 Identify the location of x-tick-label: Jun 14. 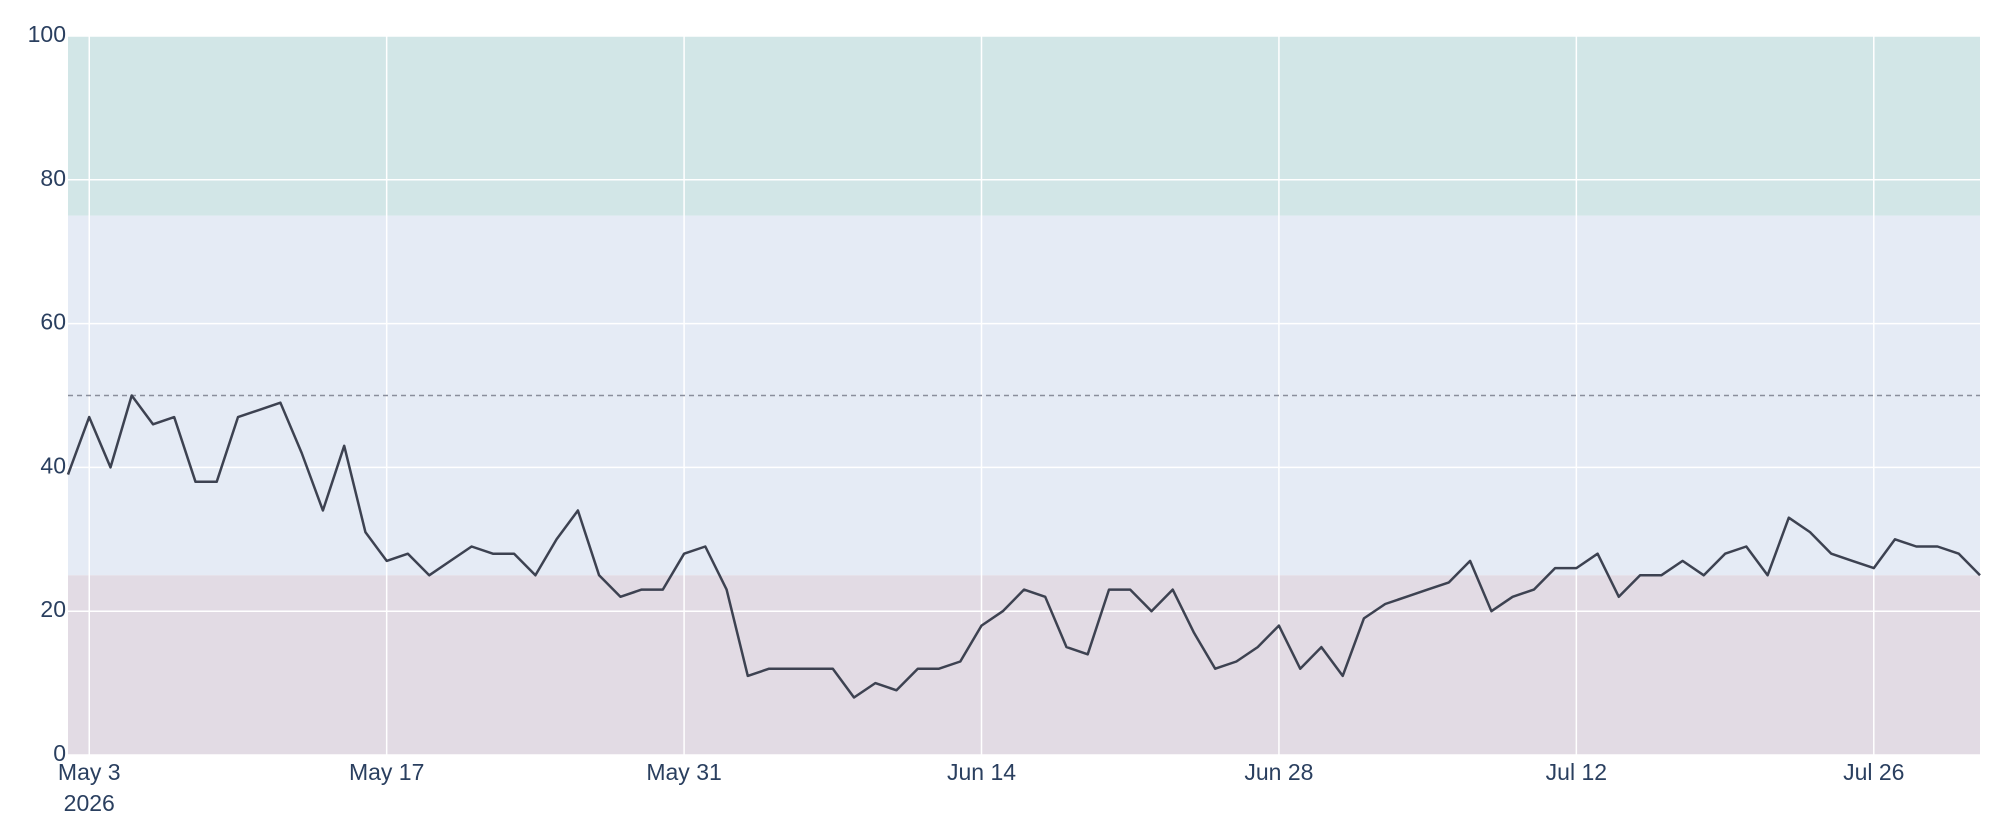
(981, 772).